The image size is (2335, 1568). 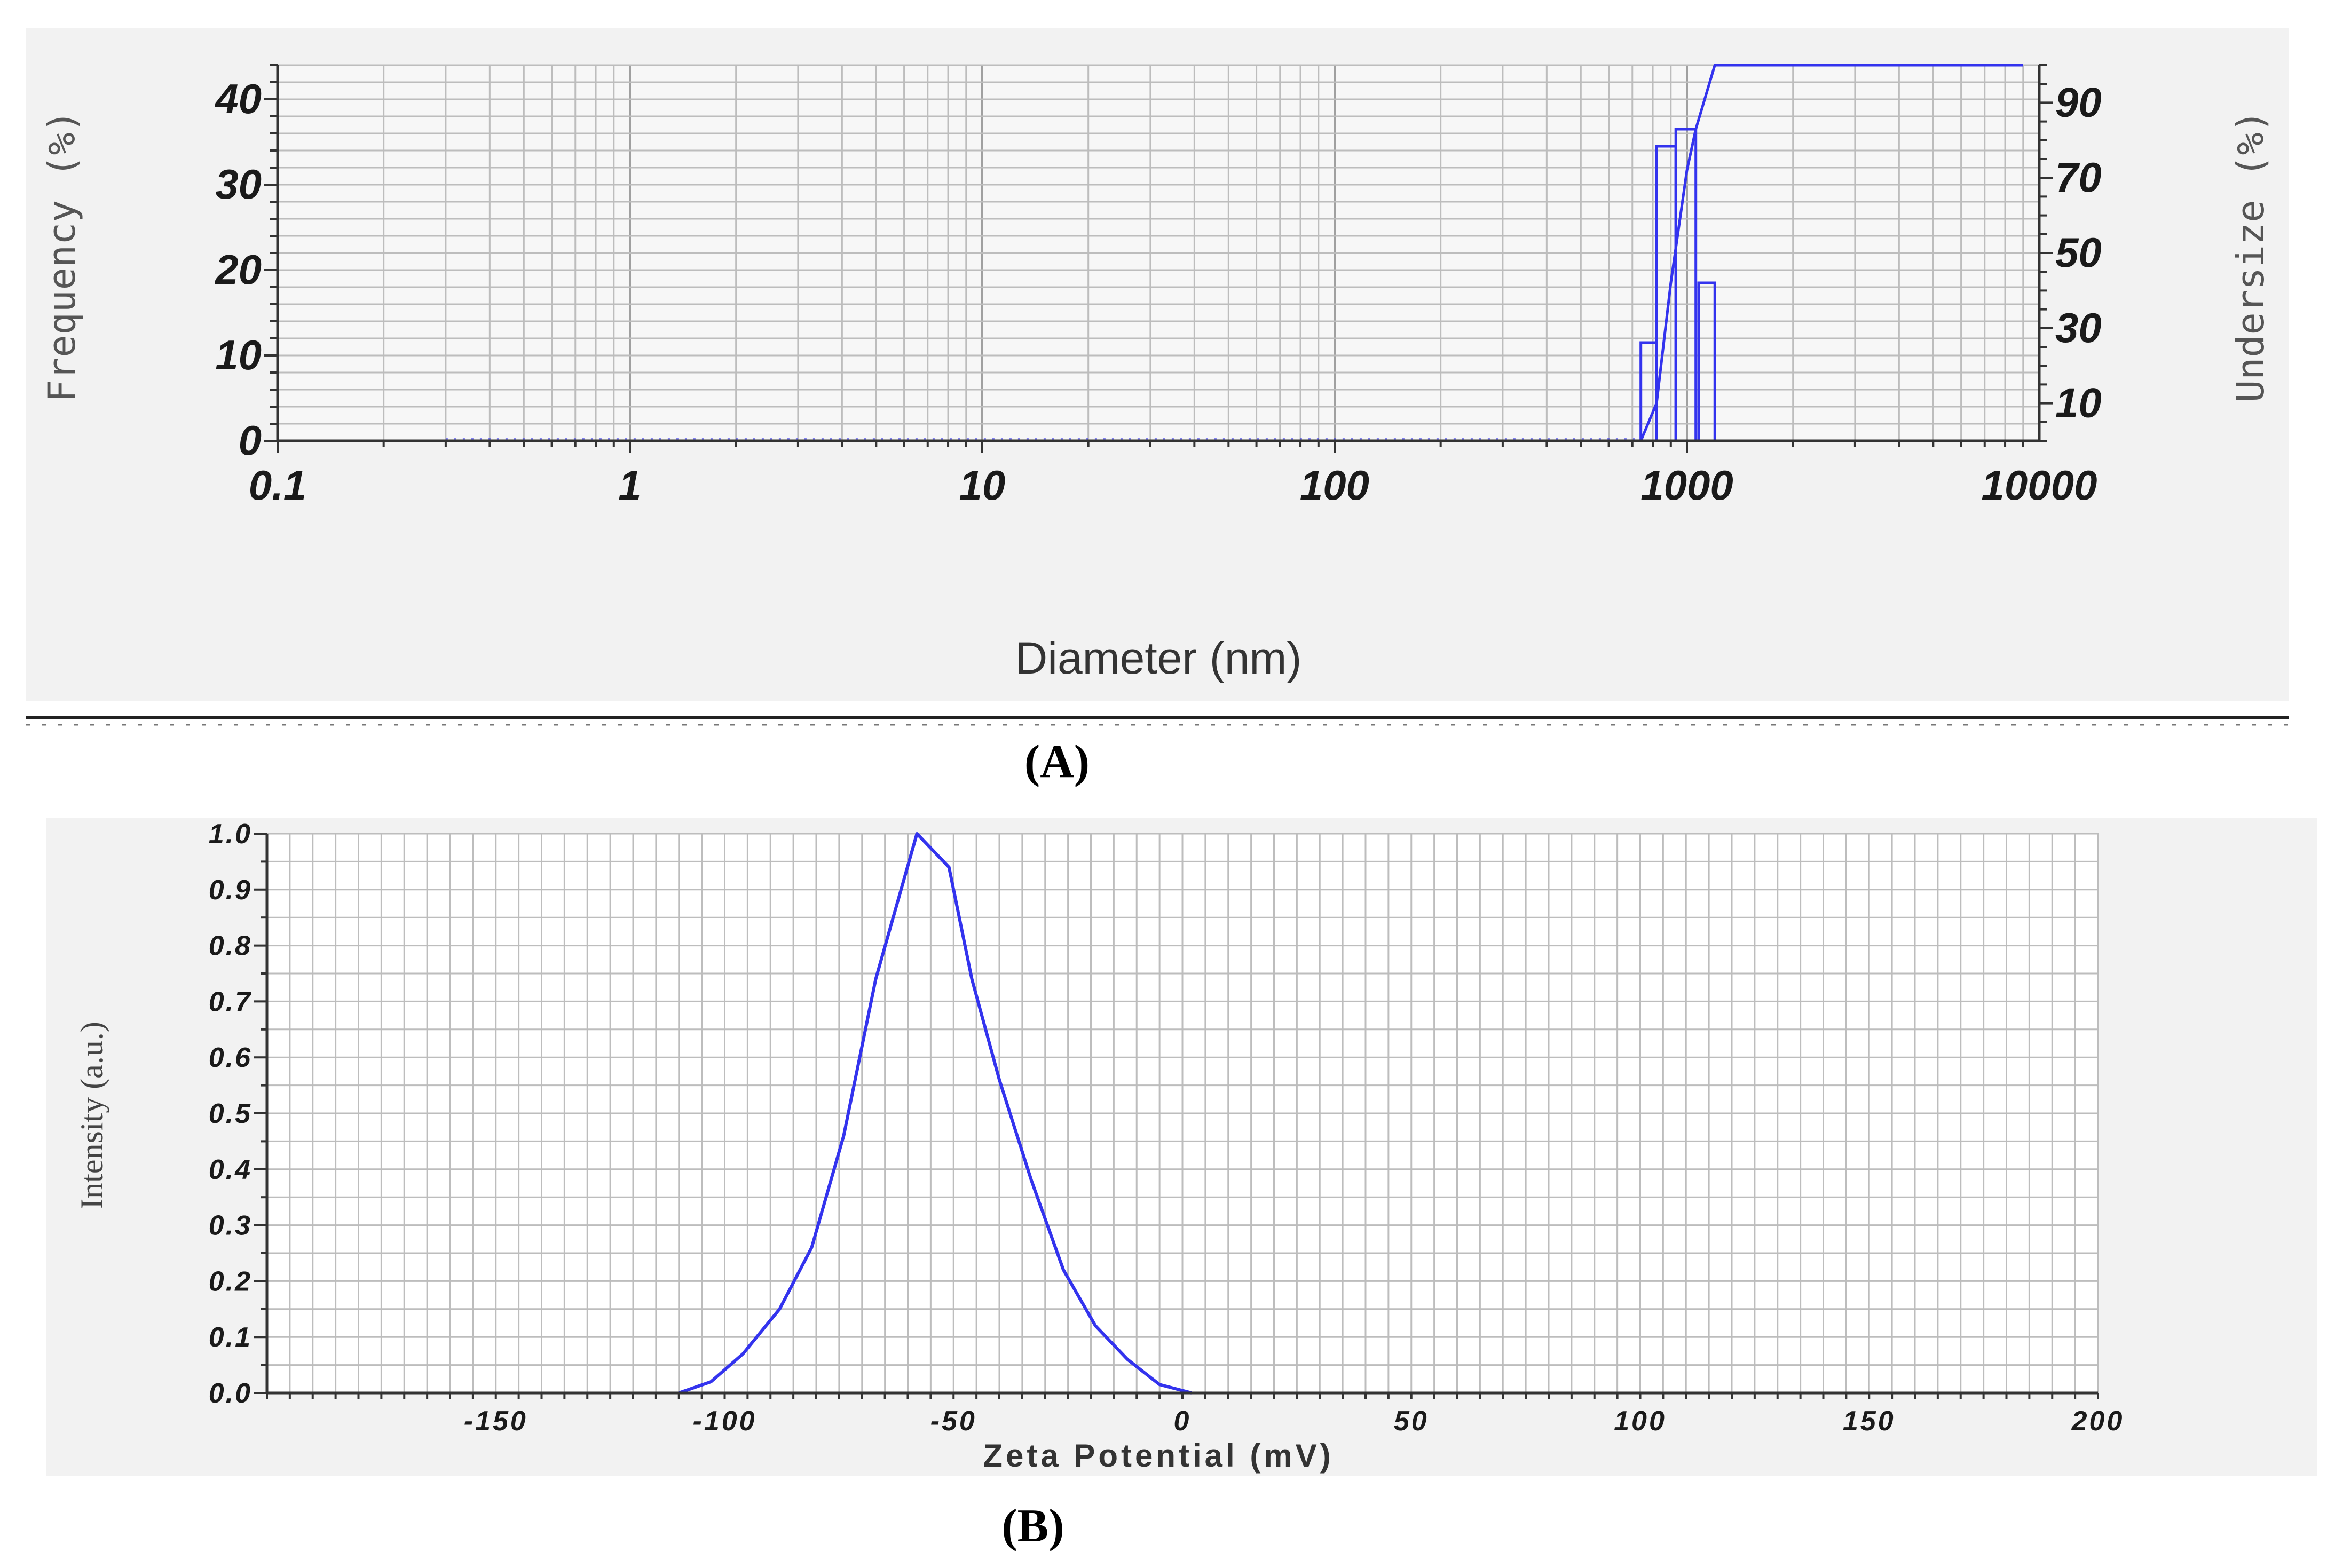 What do you see at coordinates (277, 486) in the screenshot?
I see `panel-a-x-tick-label: 0.1` at bounding box center [277, 486].